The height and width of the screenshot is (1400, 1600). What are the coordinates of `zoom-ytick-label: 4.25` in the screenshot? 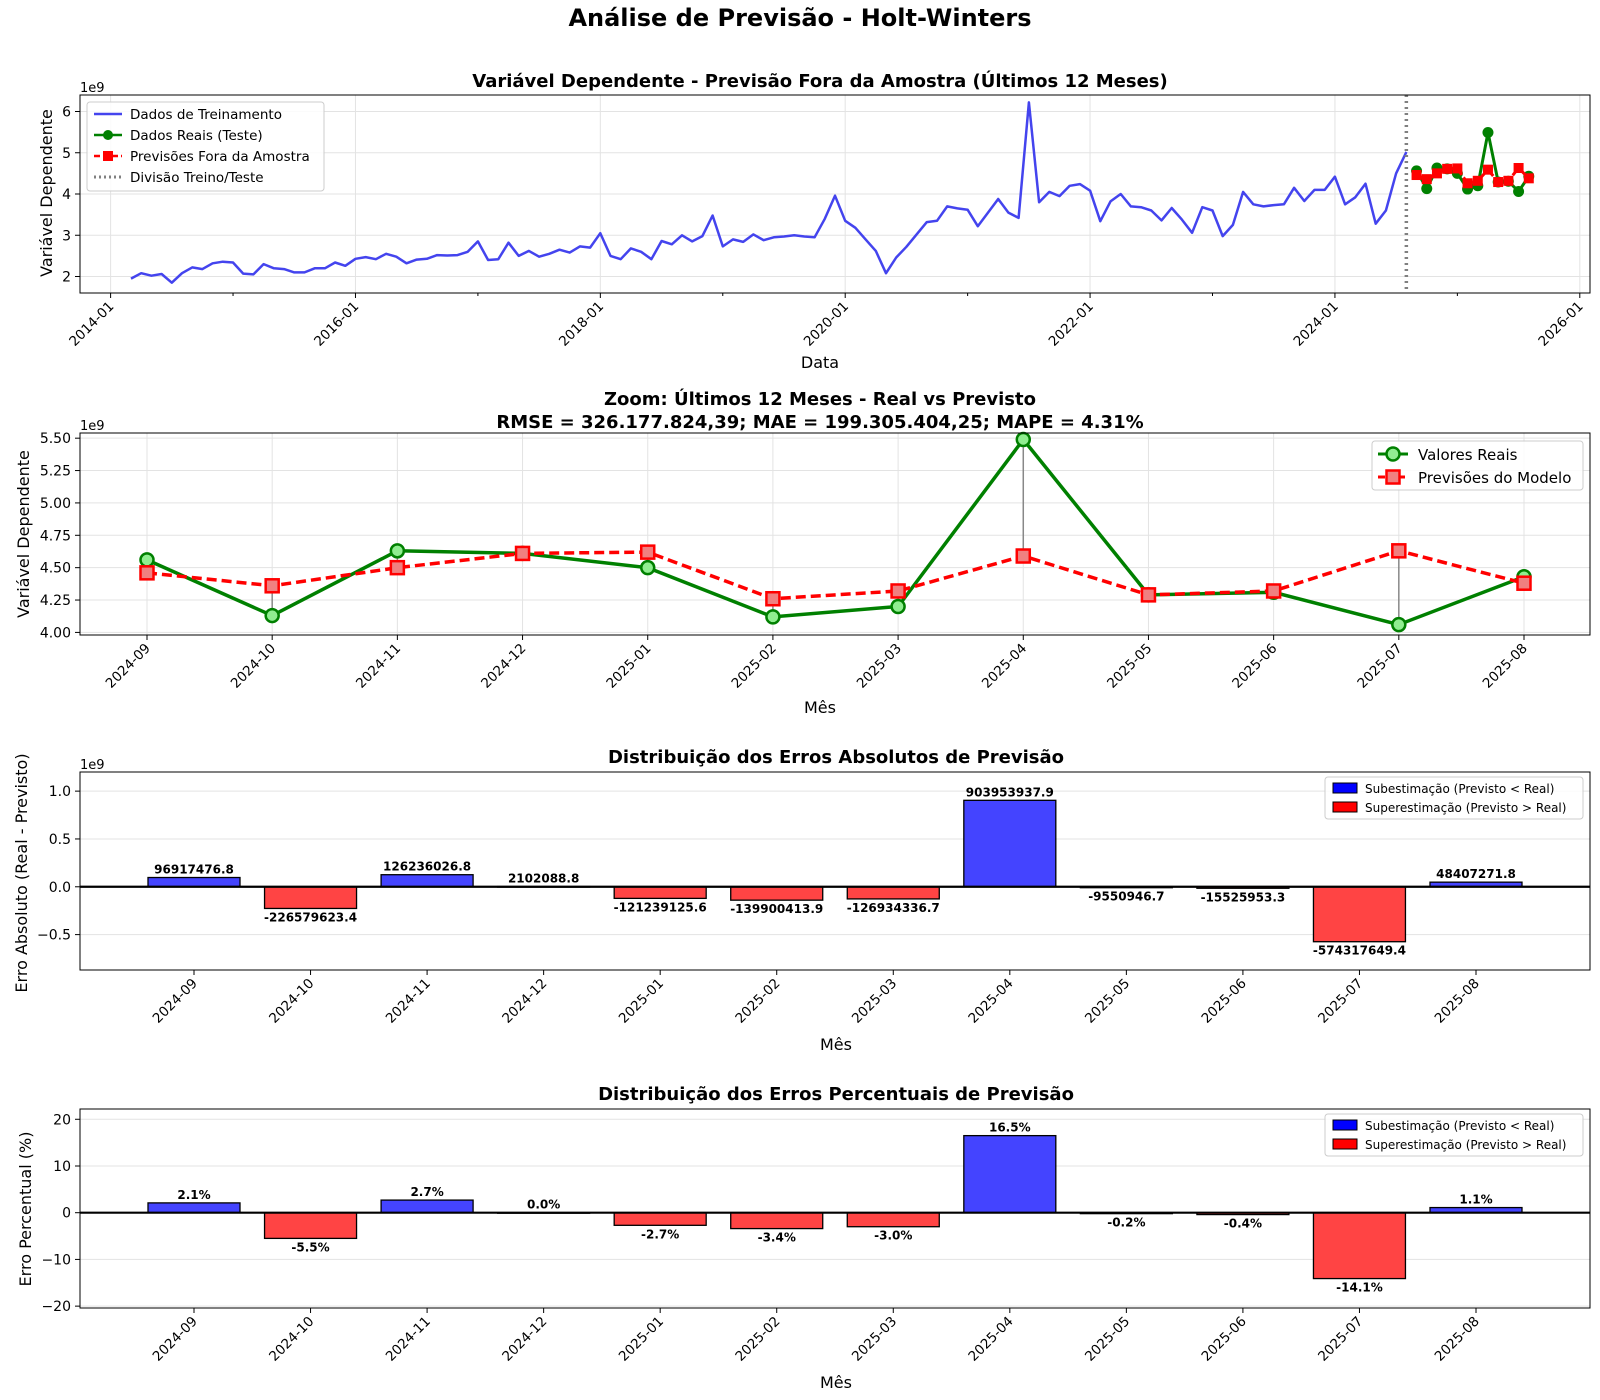 It's located at (55, 601).